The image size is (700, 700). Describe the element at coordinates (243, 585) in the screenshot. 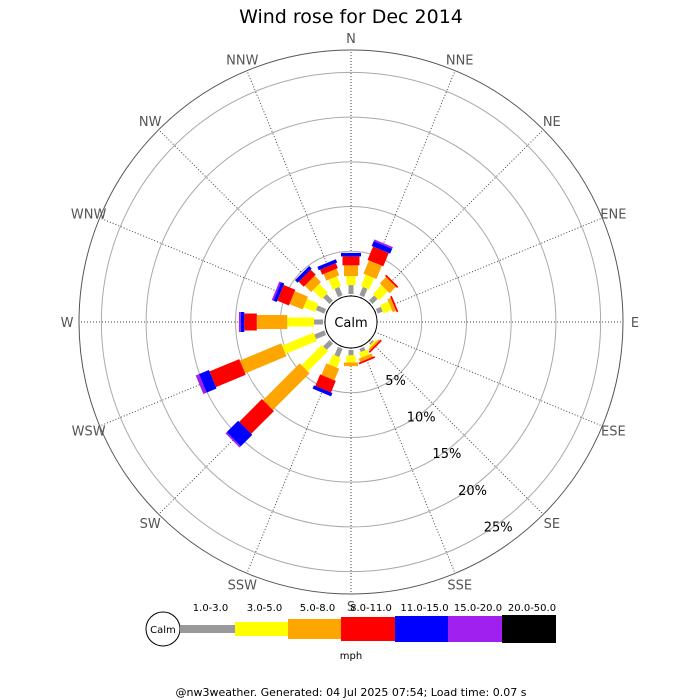

I see `direction-label-ssw: SSW` at that location.